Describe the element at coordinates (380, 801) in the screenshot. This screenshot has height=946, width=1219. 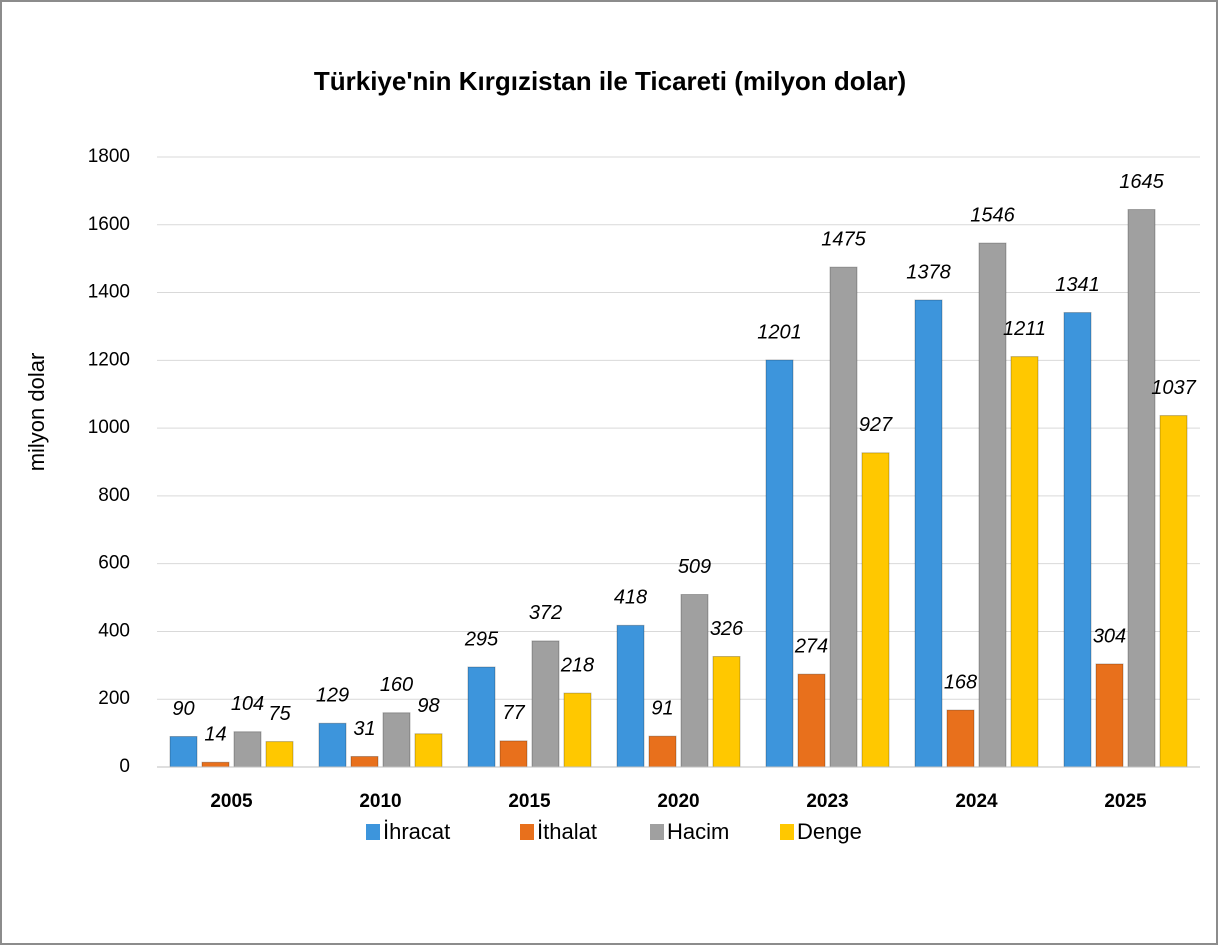
I see `x-tick-label: 2010` at that location.